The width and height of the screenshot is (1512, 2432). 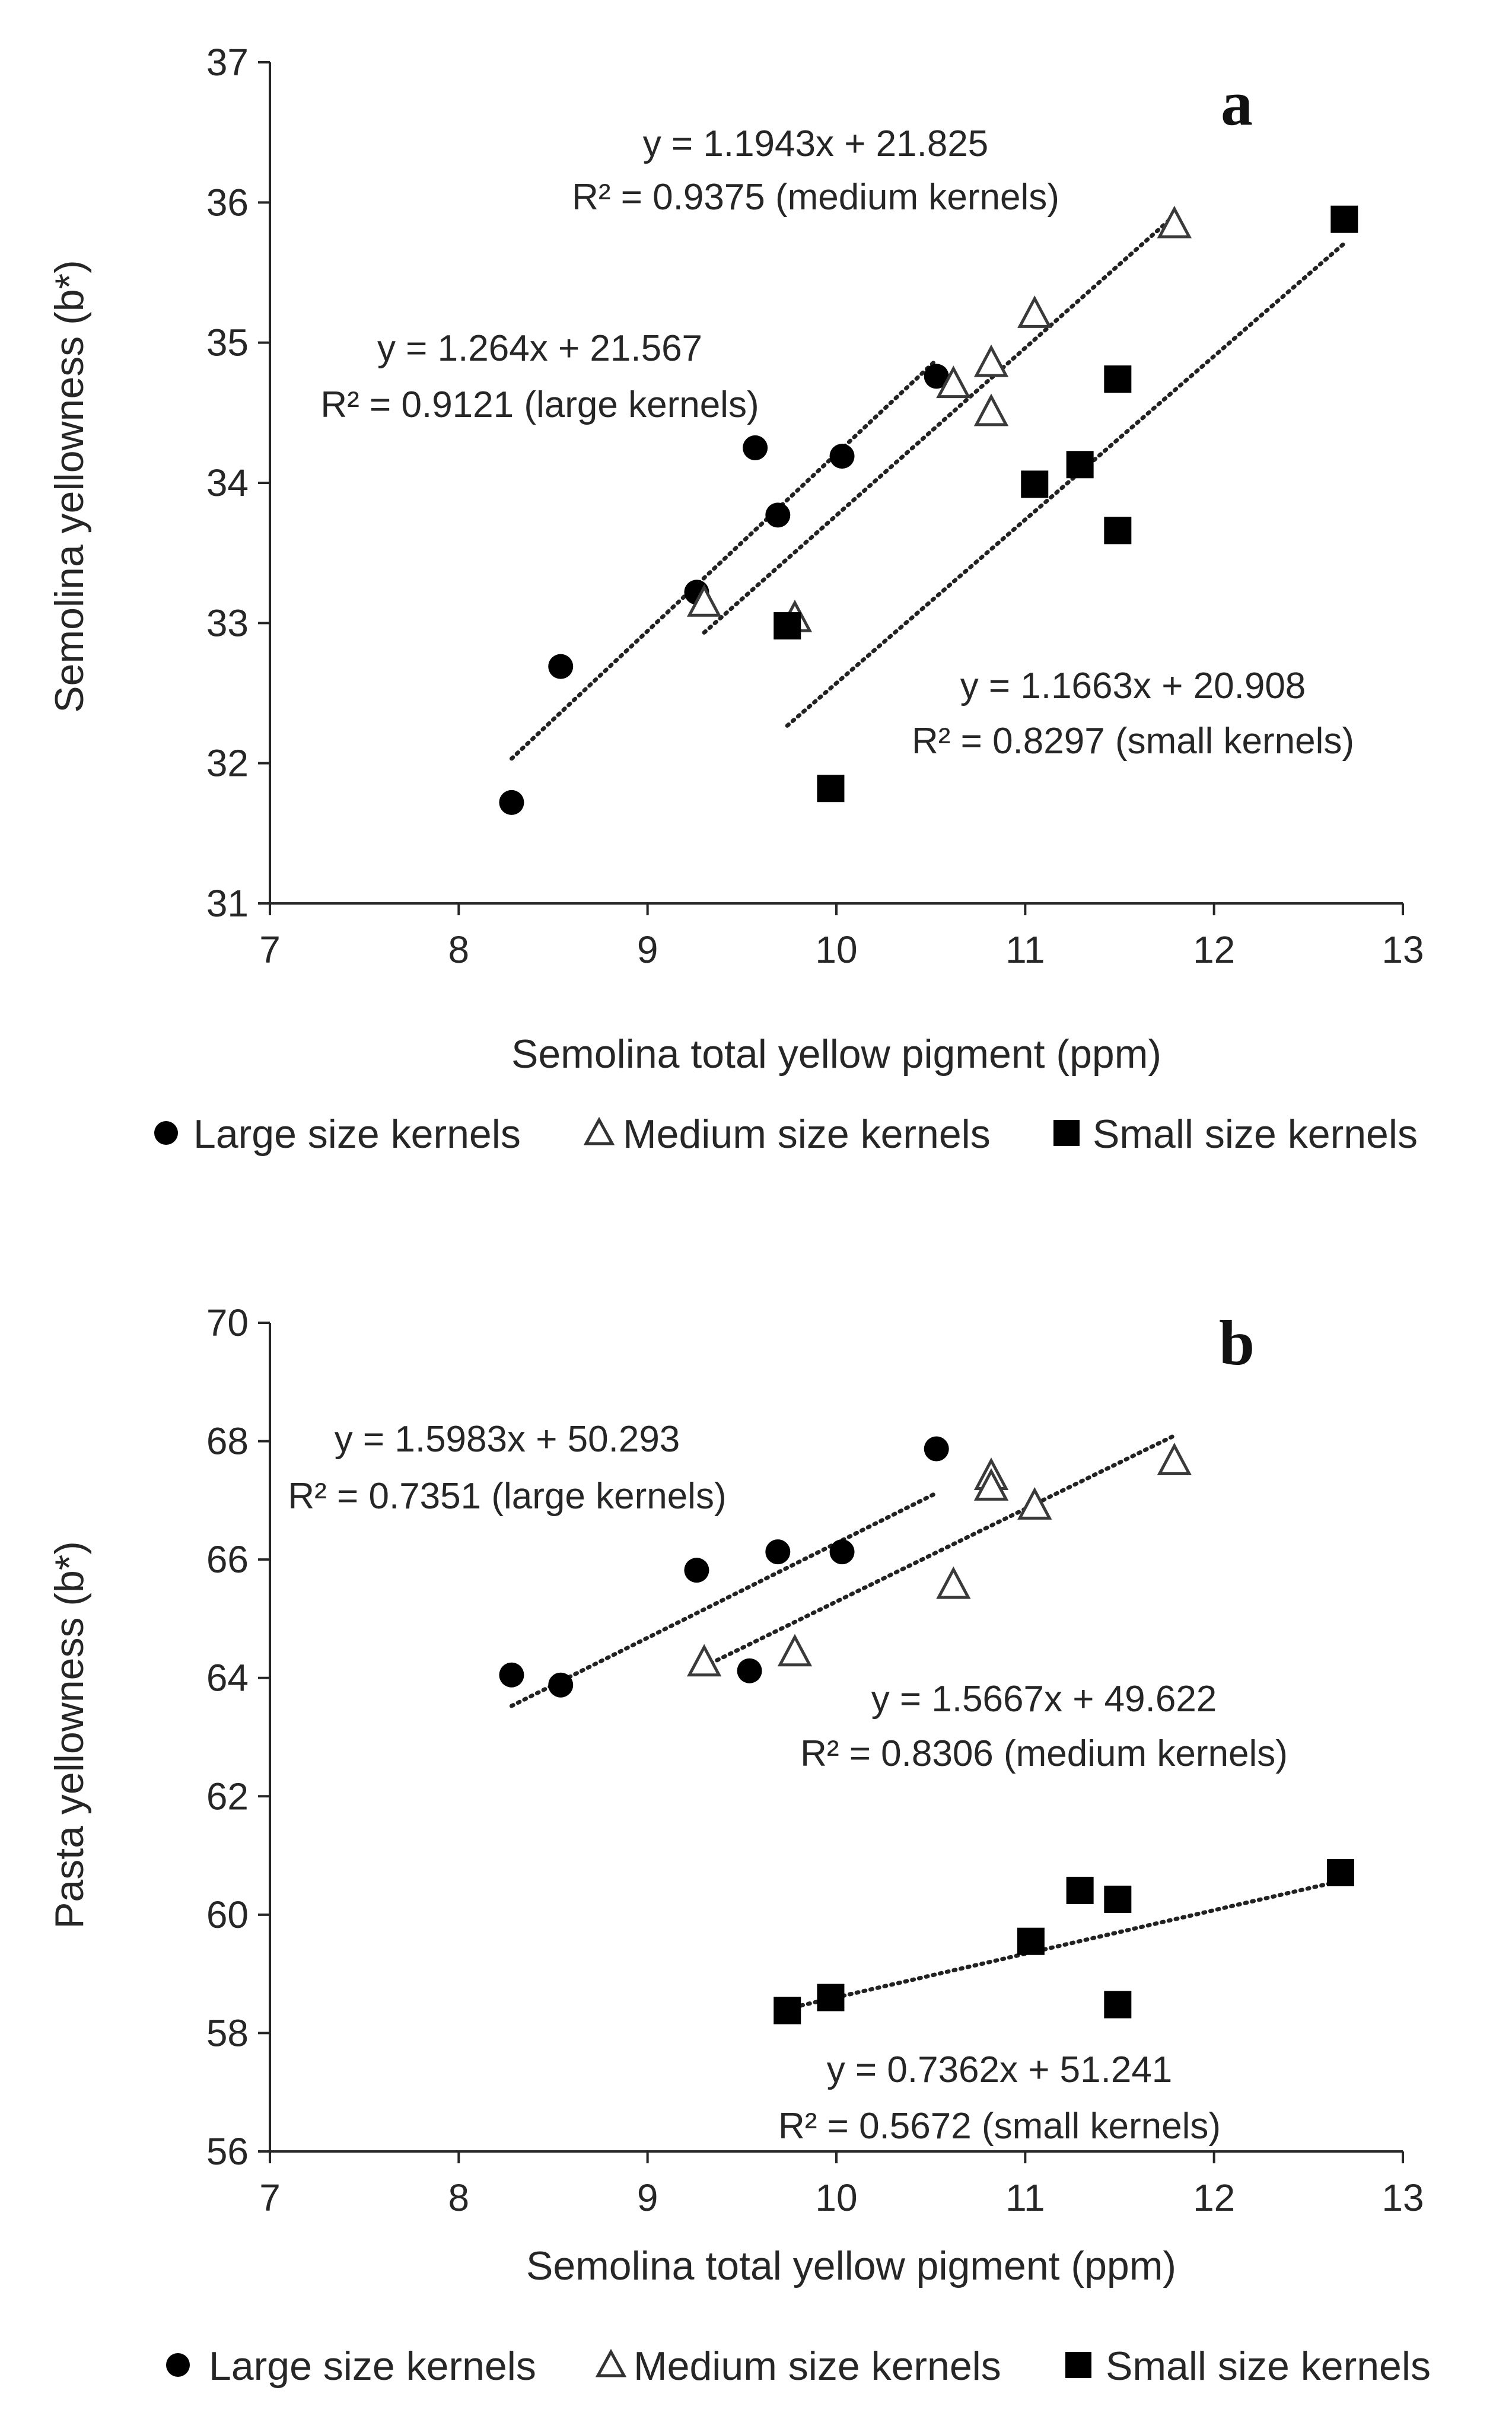 What do you see at coordinates (1214, 2197) in the screenshot?
I see `panel-b-x-tick-label: 12` at bounding box center [1214, 2197].